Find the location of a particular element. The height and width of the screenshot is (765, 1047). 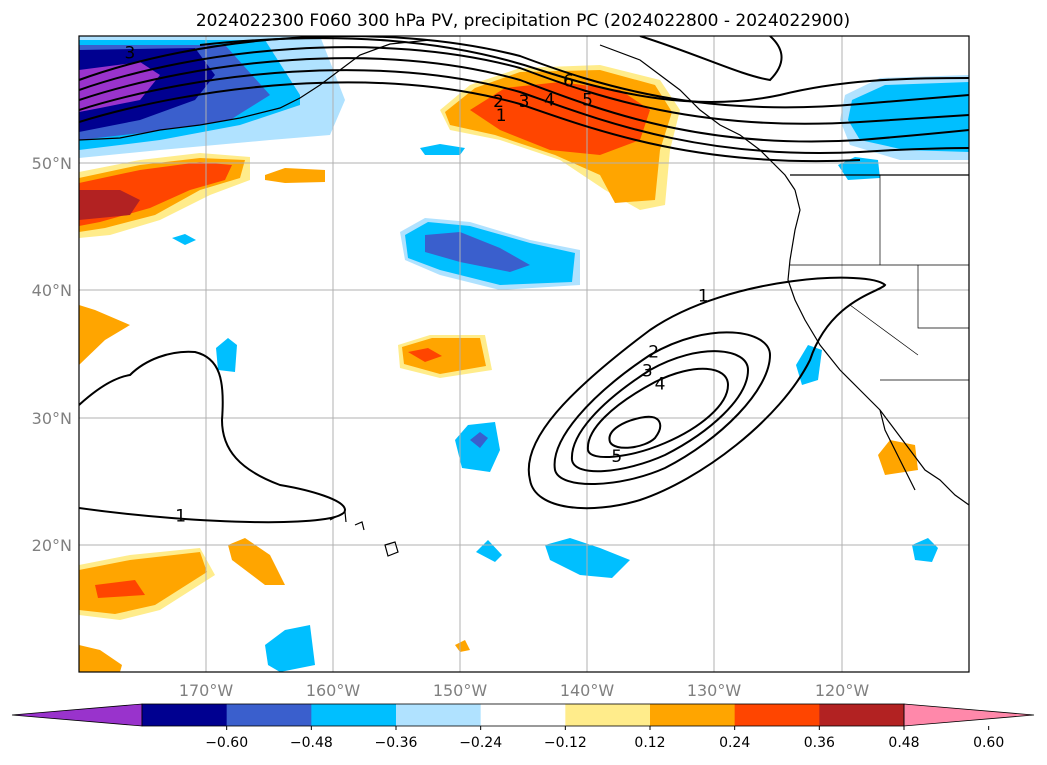

anomaly-positive-small-48n is located at coordinates (295, 175).